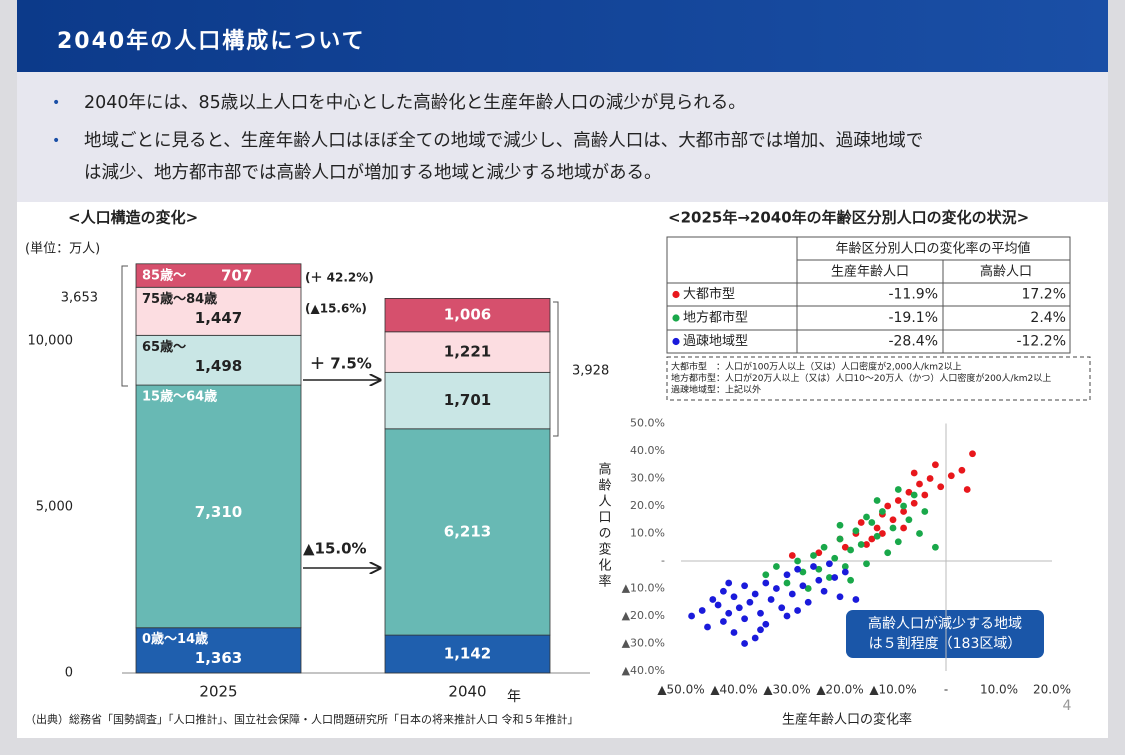  What do you see at coordinates (715, 318) in the screenshot?
I see `row-label: 地方都市型` at bounding box center [715, 318].